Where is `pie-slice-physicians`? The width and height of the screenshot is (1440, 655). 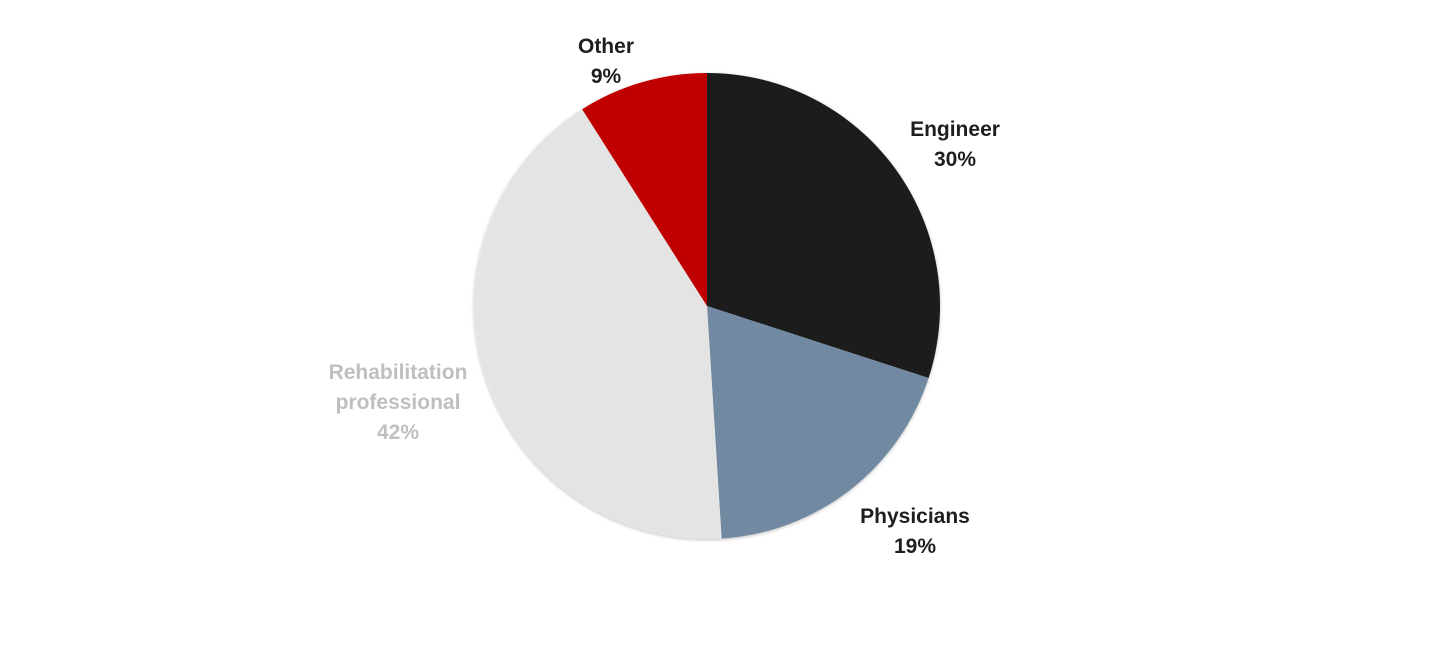 pie-slice-physicians is located at coordinates (818, 422).